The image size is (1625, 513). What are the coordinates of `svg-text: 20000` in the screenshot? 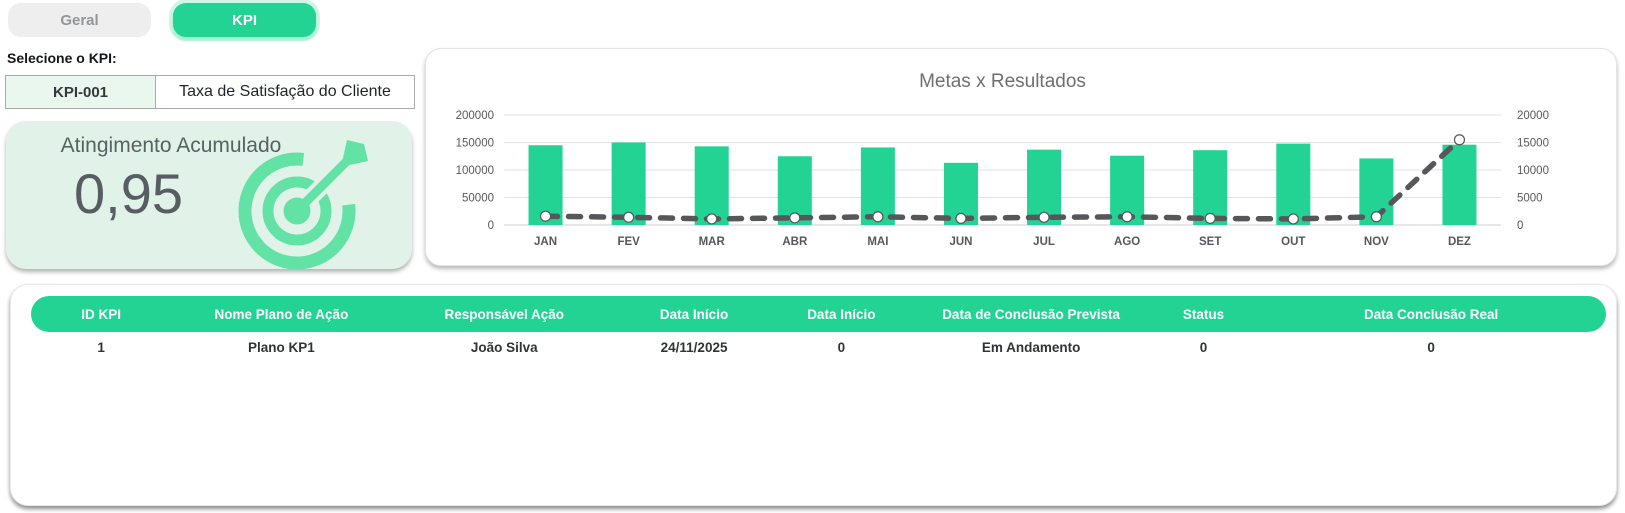 It's located at (1533, 116).